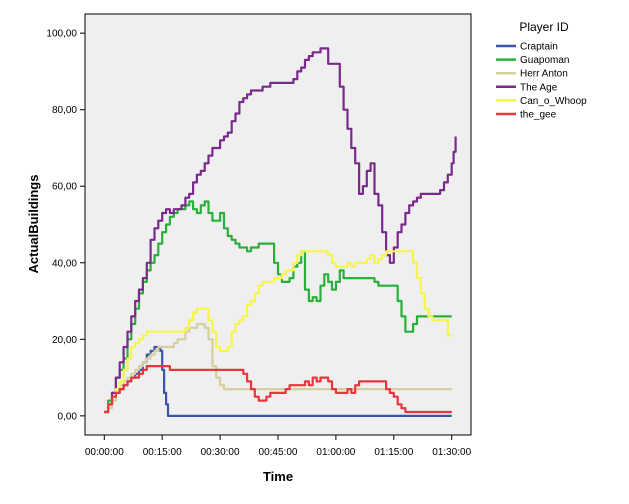 Image resolution: width=629 pixels, height=504 pixels. I want to click on y-tick-label: 100,00, so click(61, 34).